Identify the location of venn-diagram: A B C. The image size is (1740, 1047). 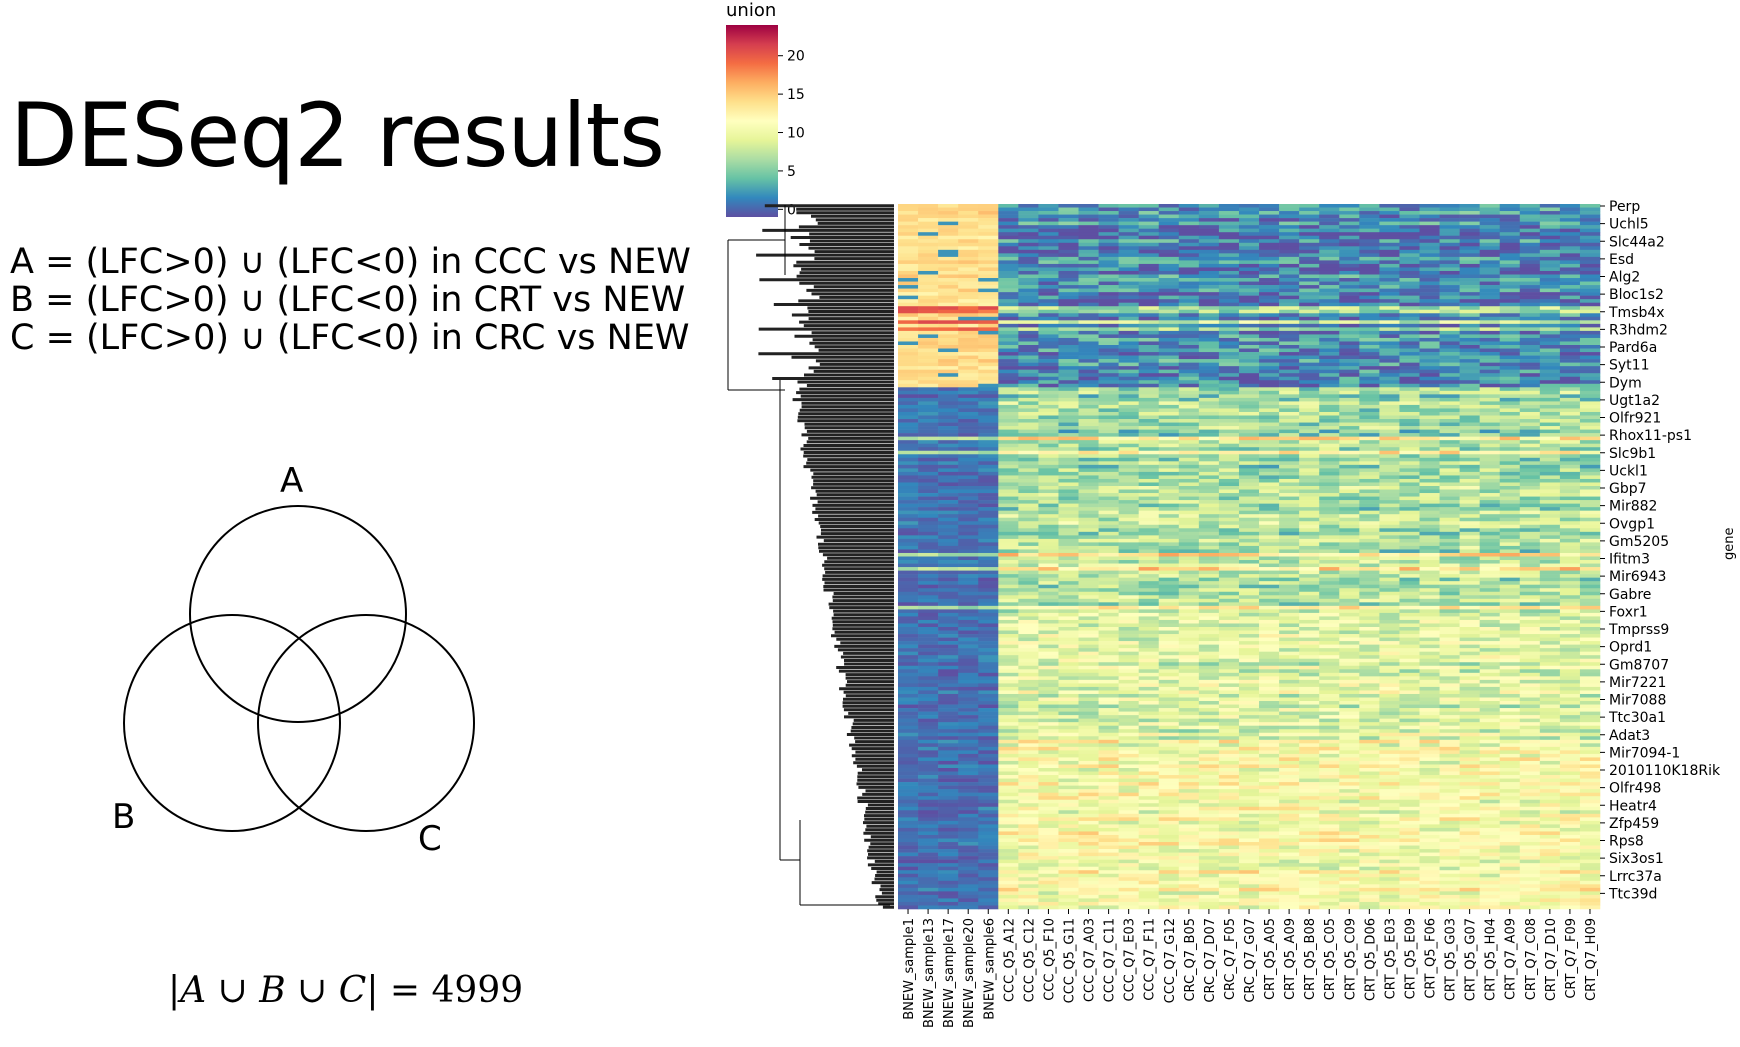
(293, 660).